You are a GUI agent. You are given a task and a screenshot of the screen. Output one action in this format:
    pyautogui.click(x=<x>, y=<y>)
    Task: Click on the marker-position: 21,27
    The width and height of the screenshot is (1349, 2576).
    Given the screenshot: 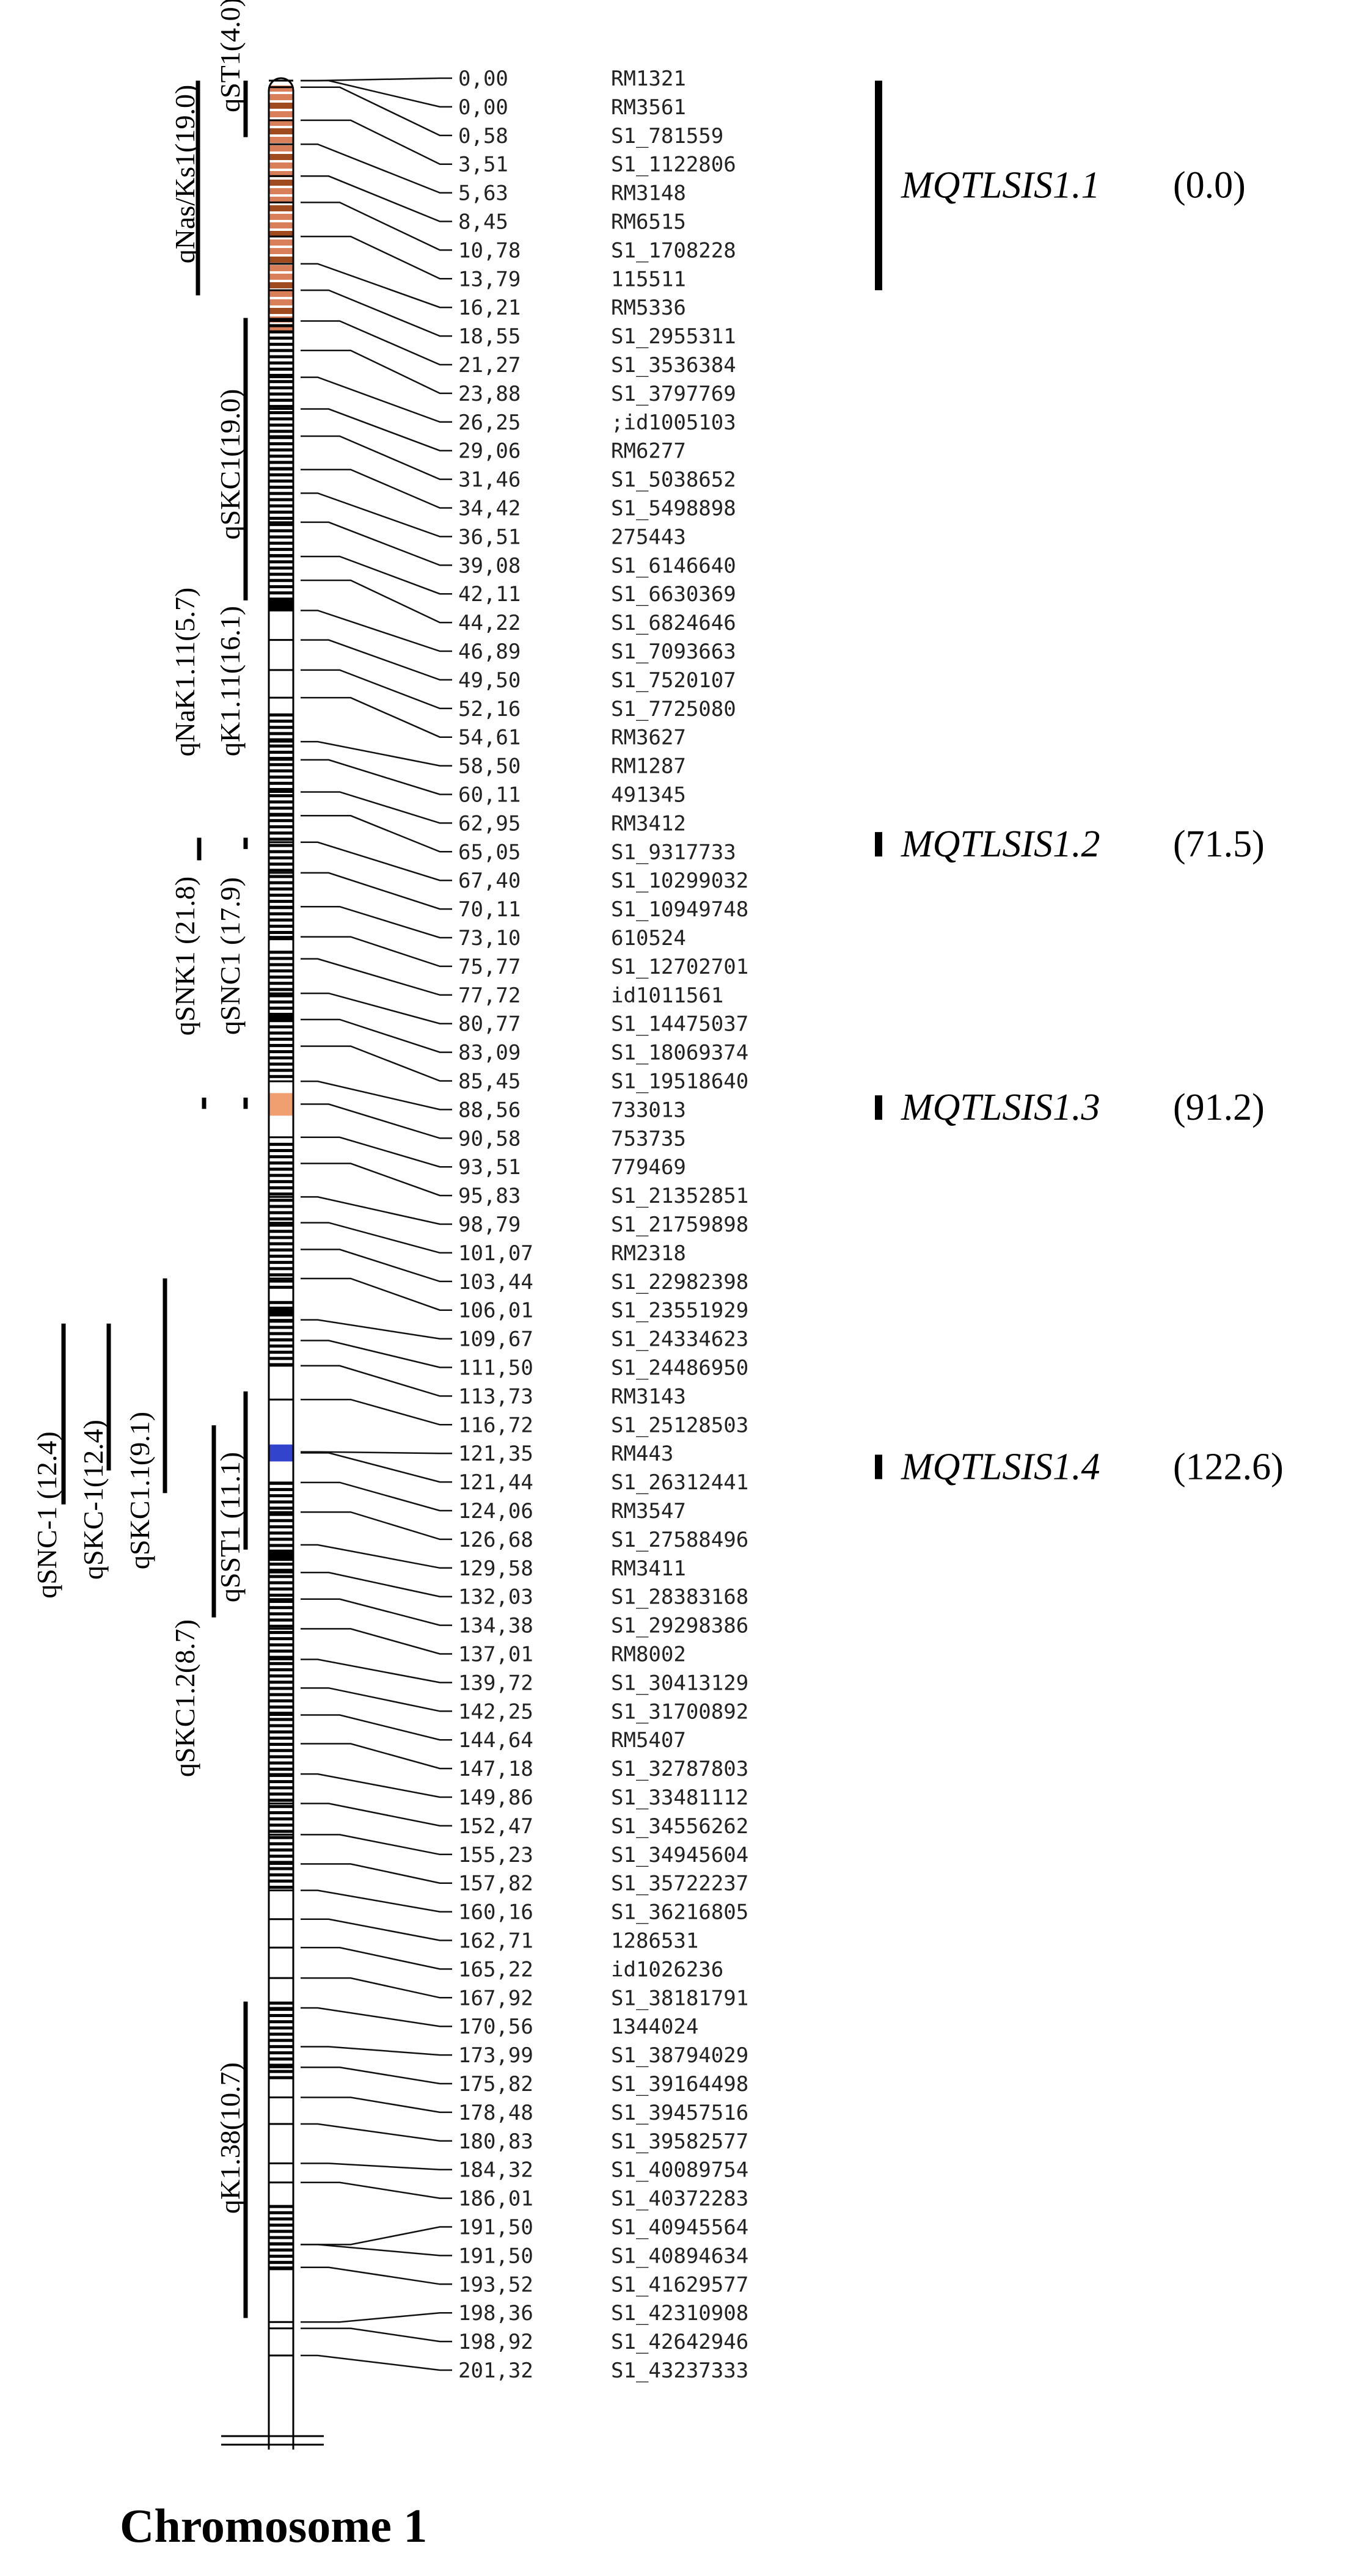 What is the action you would take?
    pyautogui.click(x=490, y=365)
    